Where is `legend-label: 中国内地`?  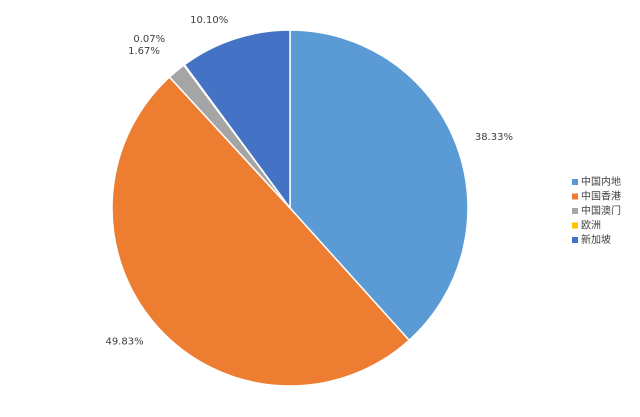 legend-label: 中国内地 is located at coordinates (601, 181).